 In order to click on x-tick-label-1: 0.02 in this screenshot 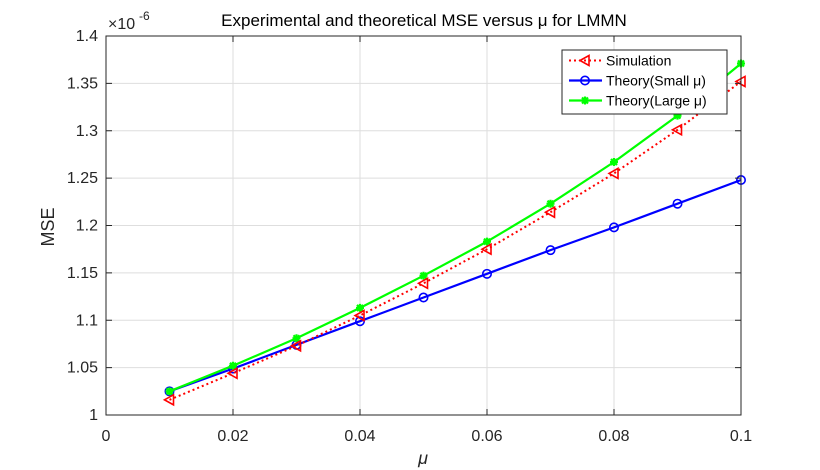, I will do `click(232, 436)`.